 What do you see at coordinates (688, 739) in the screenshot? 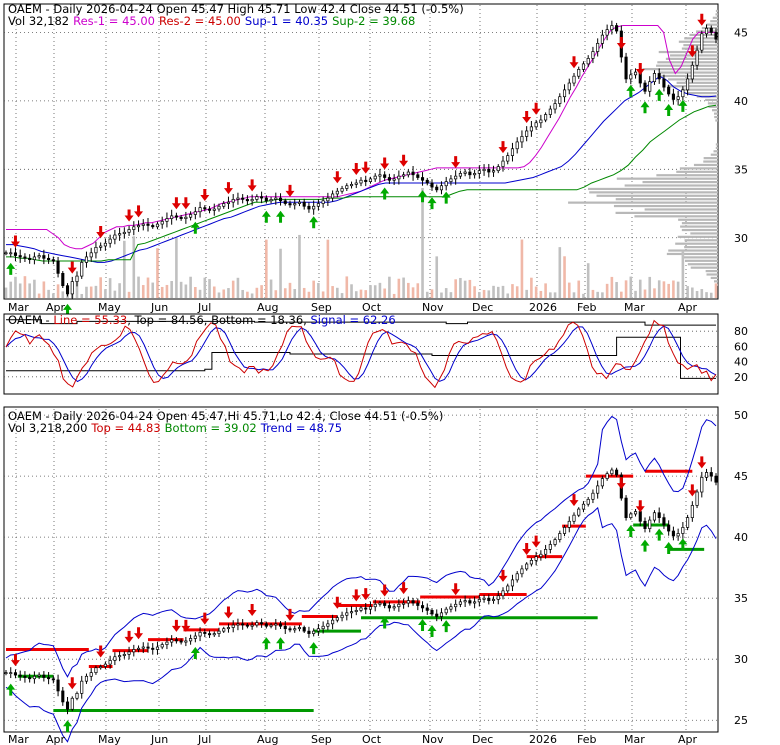
I see `trend-x-tick-label: Apr` at bounding box center [688, 739].